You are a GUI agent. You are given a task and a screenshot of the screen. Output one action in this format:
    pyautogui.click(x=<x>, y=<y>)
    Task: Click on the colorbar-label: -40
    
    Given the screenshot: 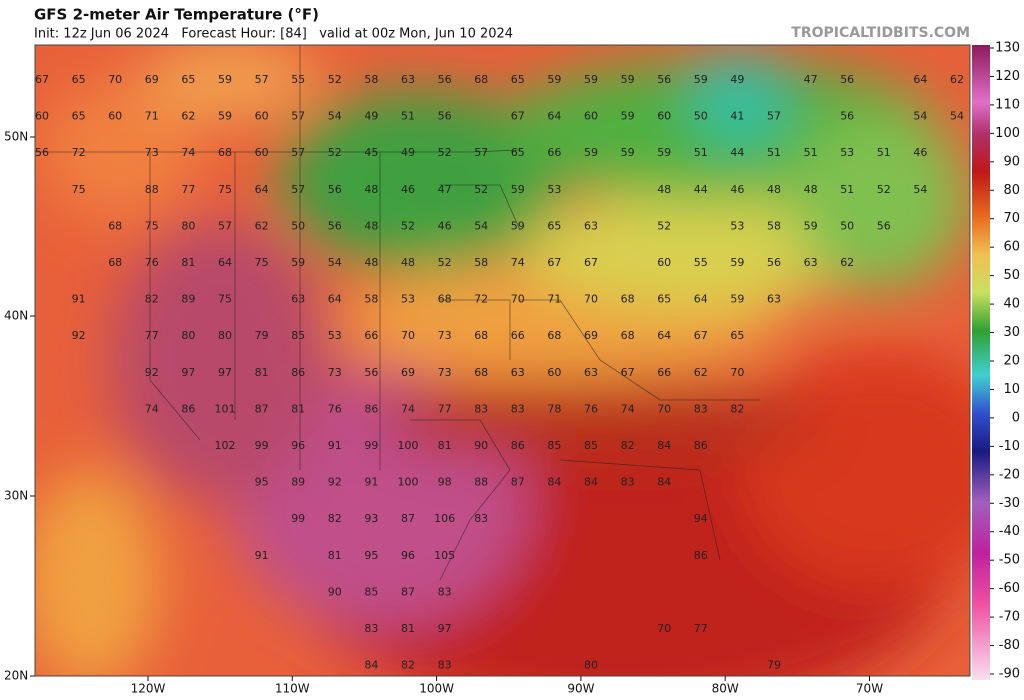 What is the action you would take?
    pyautogui.click(x=1009, y=531)
    